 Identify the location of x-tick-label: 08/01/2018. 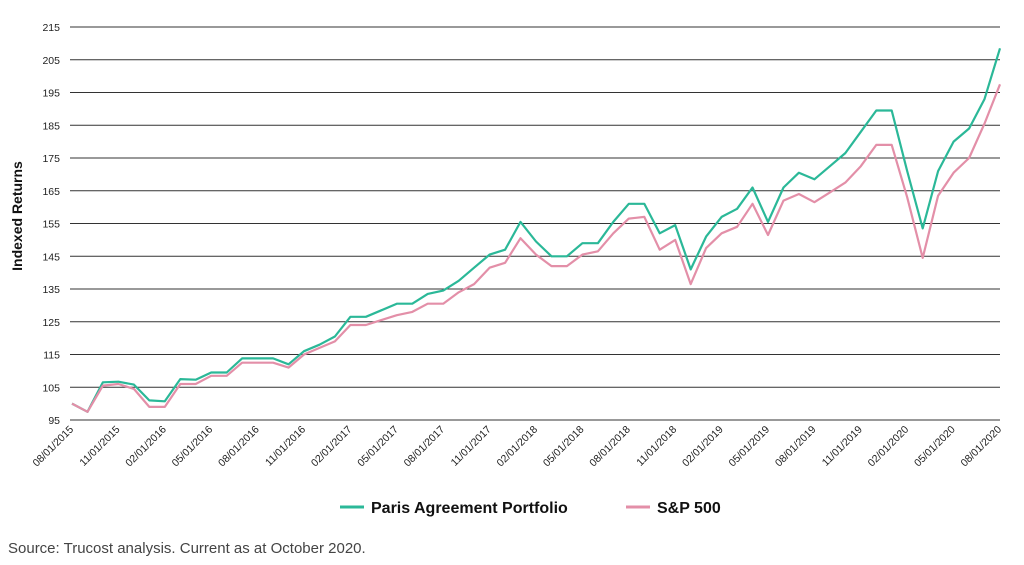
(610, 447).